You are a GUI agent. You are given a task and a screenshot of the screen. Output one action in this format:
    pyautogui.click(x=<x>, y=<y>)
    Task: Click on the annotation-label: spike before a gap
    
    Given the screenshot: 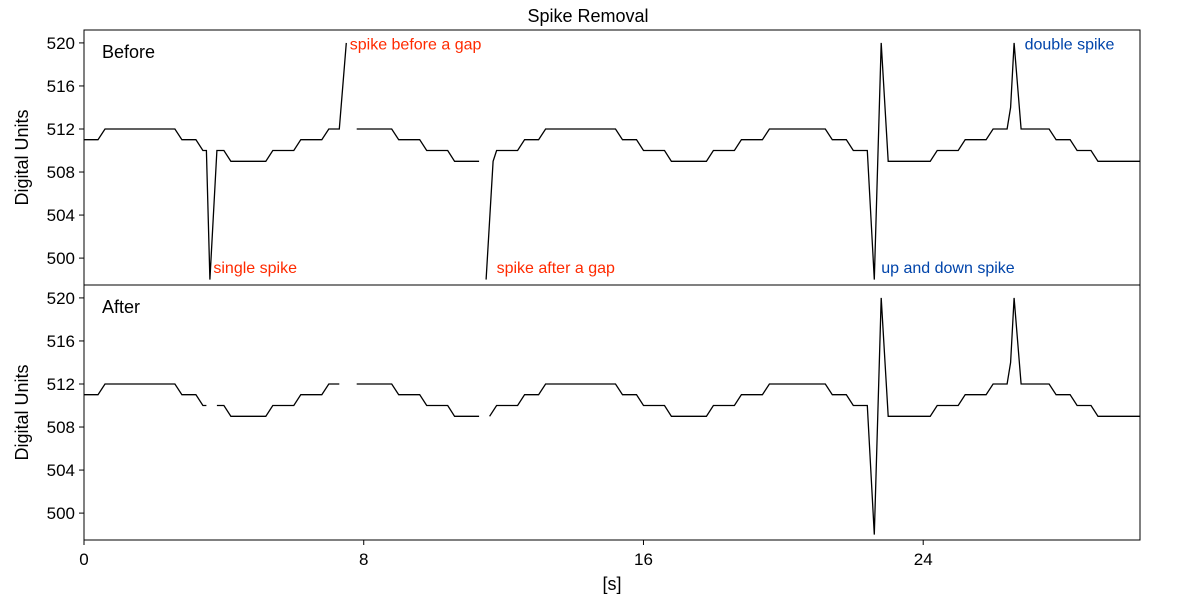 What is the action you would take?
    pyautogui.click(x=416, y=44)
    